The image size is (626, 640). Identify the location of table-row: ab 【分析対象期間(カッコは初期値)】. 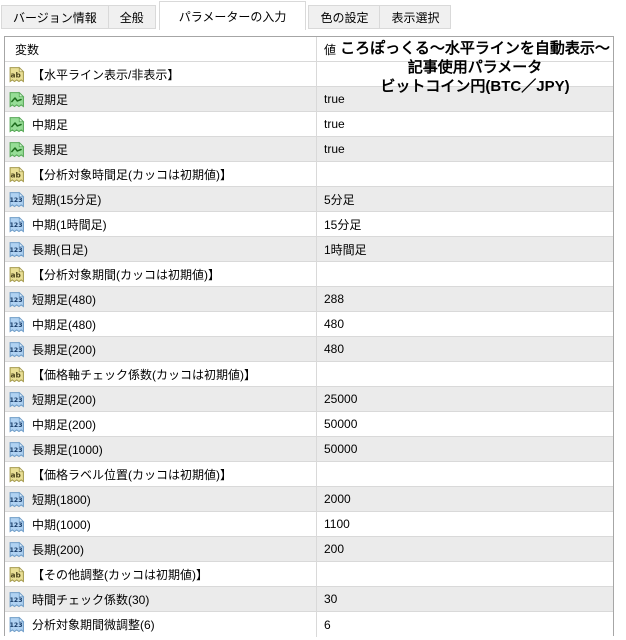
(309, 274).